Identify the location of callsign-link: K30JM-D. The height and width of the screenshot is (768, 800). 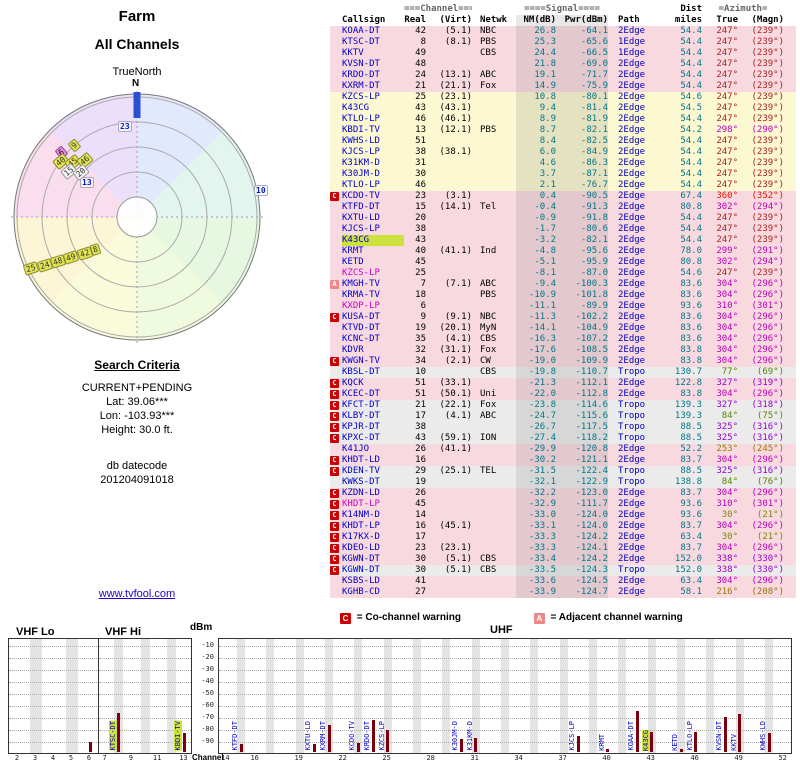
(361, 174).